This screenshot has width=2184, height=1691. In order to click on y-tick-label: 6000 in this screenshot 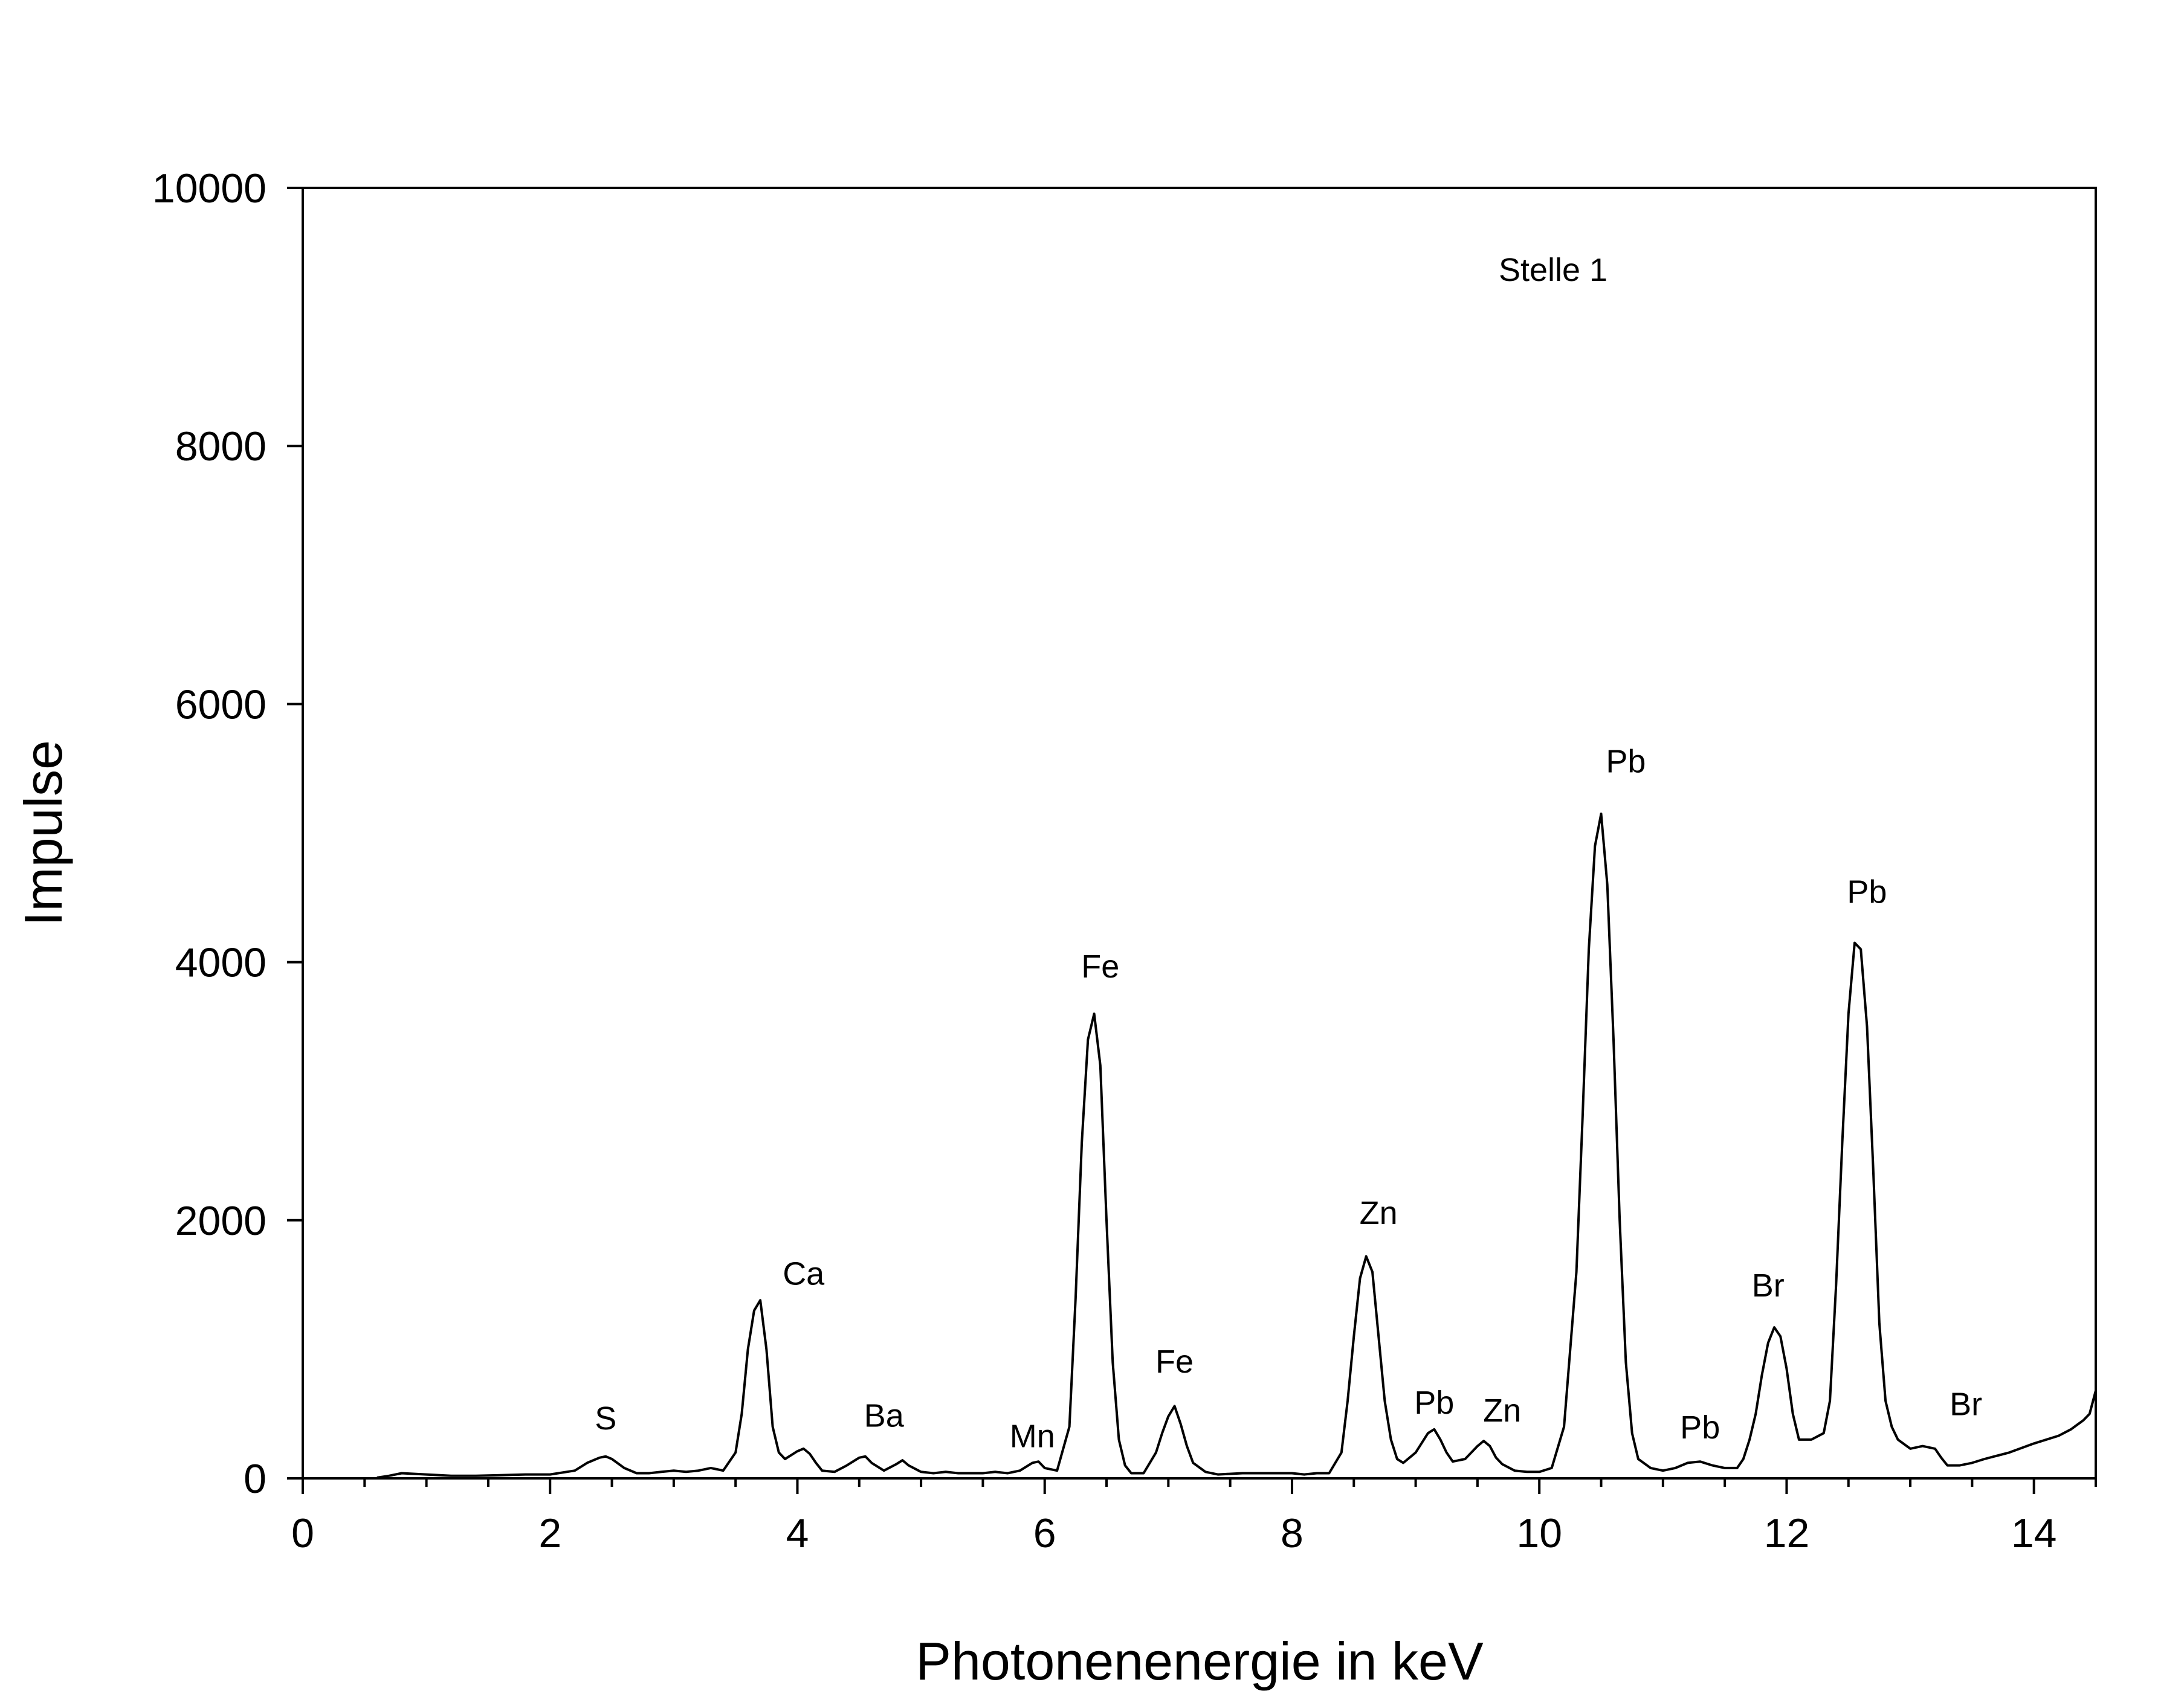, I will do `click(221, 704)`.